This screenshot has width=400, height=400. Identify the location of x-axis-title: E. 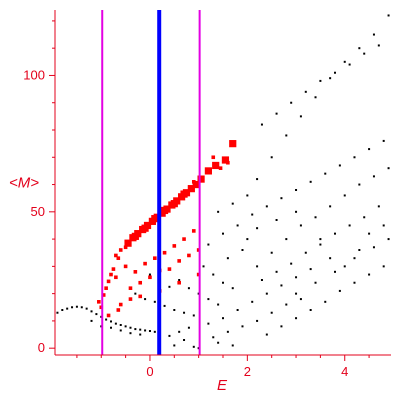
(222, 385).